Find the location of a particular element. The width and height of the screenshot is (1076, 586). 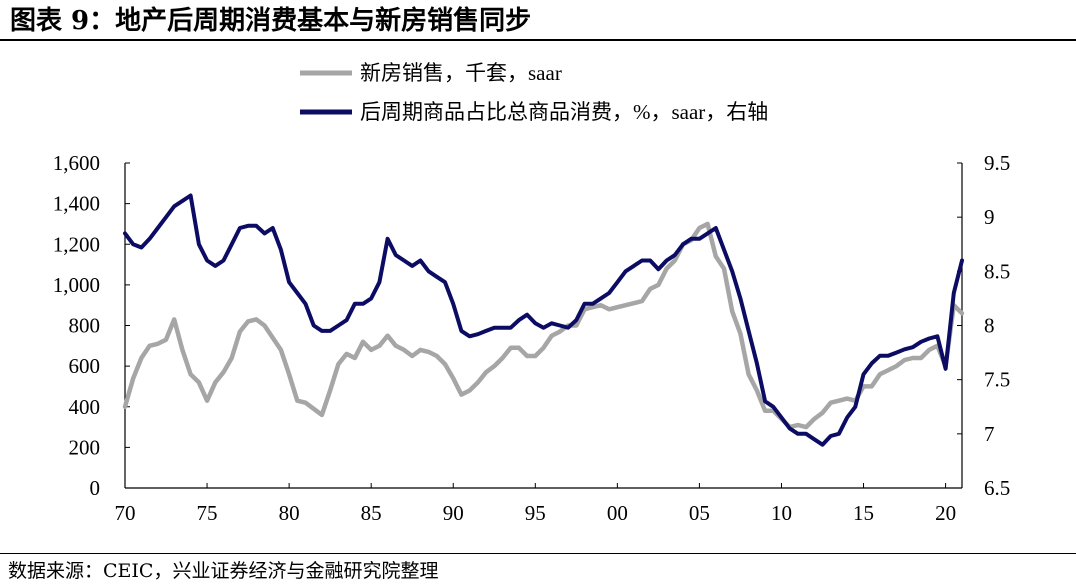

left-y-tick-label: 800 is located at coordinates (85, 326).